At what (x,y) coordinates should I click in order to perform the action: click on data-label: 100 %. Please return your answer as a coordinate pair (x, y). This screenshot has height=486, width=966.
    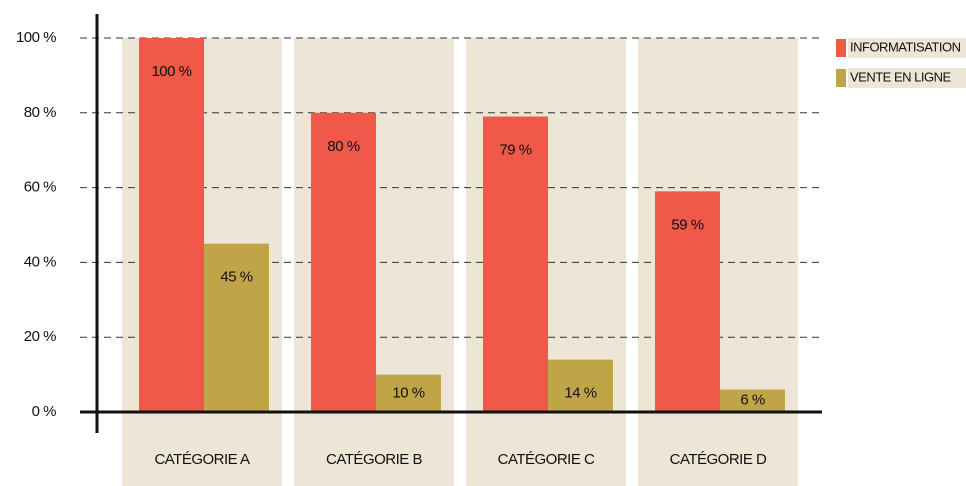
    Looking at the image, I should click on (171, 71).